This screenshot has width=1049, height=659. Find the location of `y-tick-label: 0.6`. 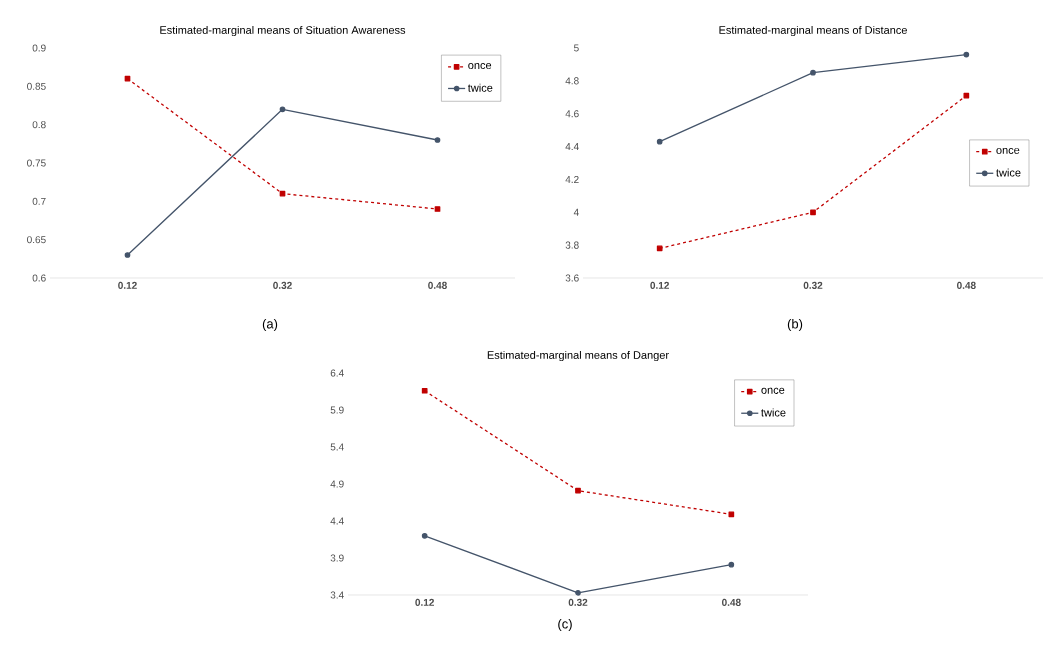

y-tick-label: 0.6 is located at coordinates (39, 278).